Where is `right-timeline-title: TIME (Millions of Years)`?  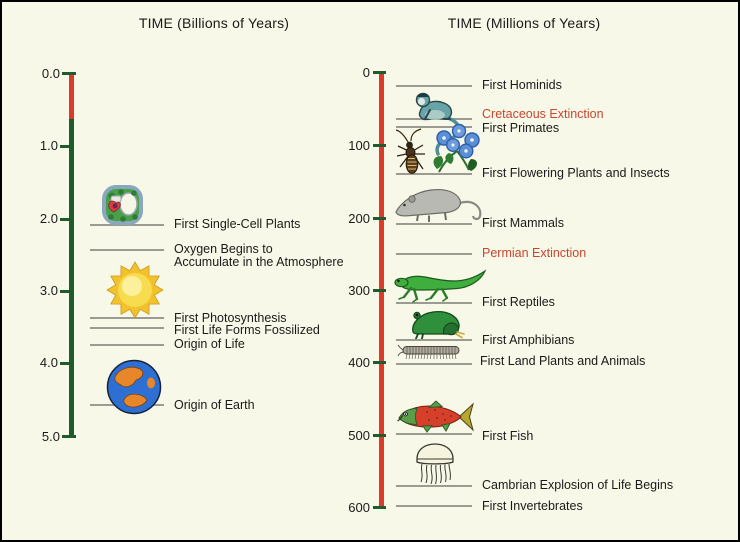
right-timeline-title: TIME (Millions of Years) is located at coordinates (524, 23).